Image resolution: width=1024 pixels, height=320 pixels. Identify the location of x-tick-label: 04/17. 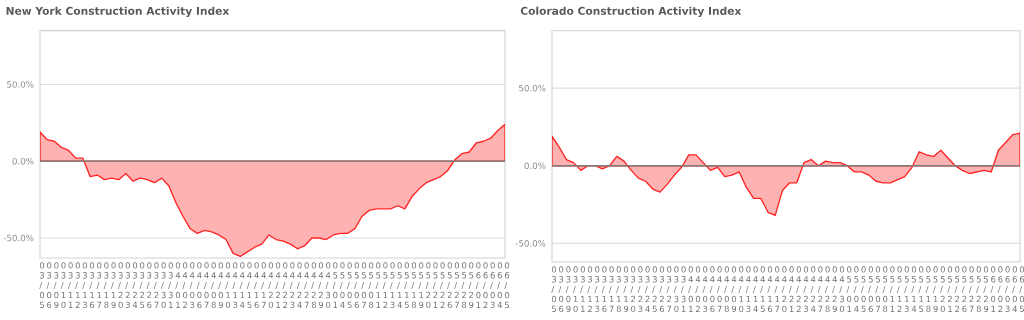
(777, 289).